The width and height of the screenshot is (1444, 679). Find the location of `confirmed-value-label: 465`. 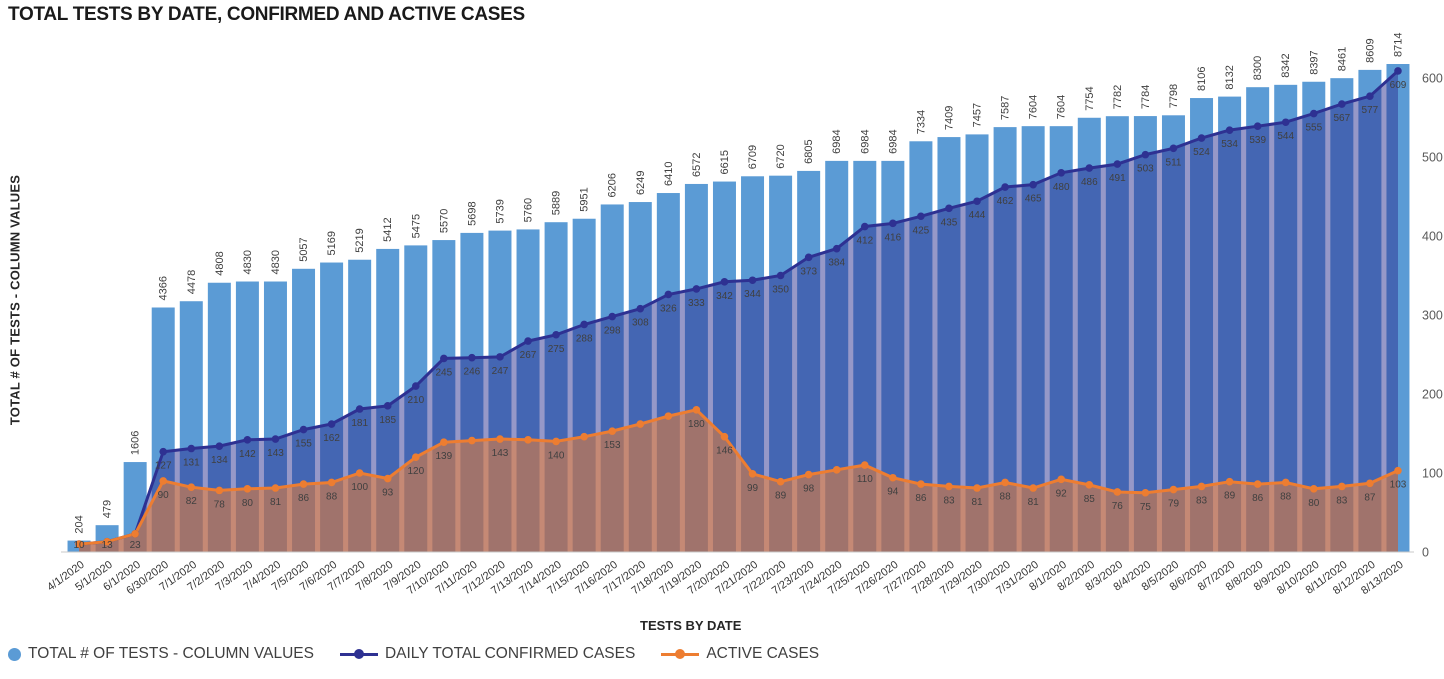

confirmed-value-label: 465 is located at coordinates (1033, 199).